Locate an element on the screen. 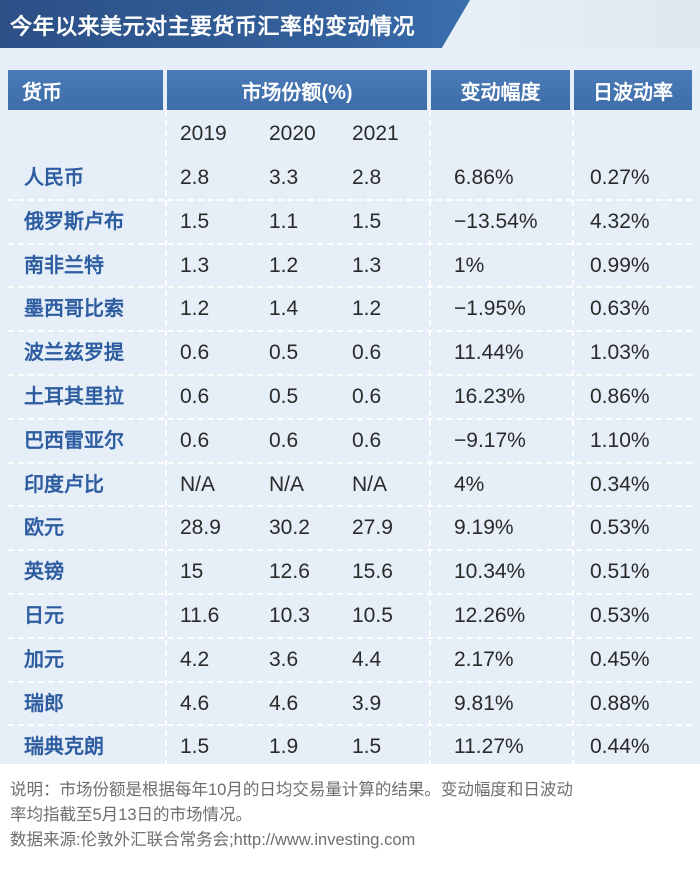 Image resolution: width=700 pixels, height=872 pixels. table-cell-s2019: 1.3 is located at coordinates (195, 265).